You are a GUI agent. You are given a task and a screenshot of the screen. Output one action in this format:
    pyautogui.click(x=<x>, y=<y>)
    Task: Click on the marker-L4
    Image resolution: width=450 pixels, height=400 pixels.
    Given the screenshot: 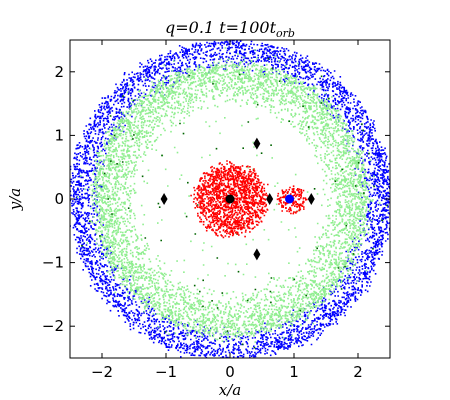 What is the action you would take?
    pyautogui.click(x=257, y=143)
    